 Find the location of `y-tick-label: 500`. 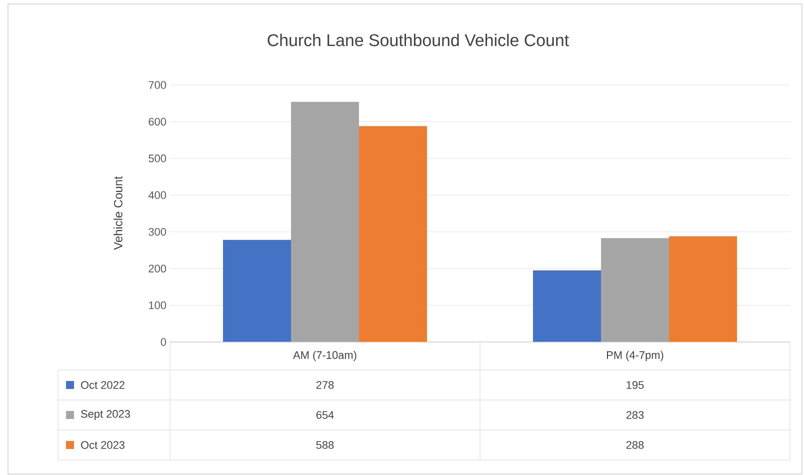

y-tick-label: 500 is located at coordinates (157, 158).